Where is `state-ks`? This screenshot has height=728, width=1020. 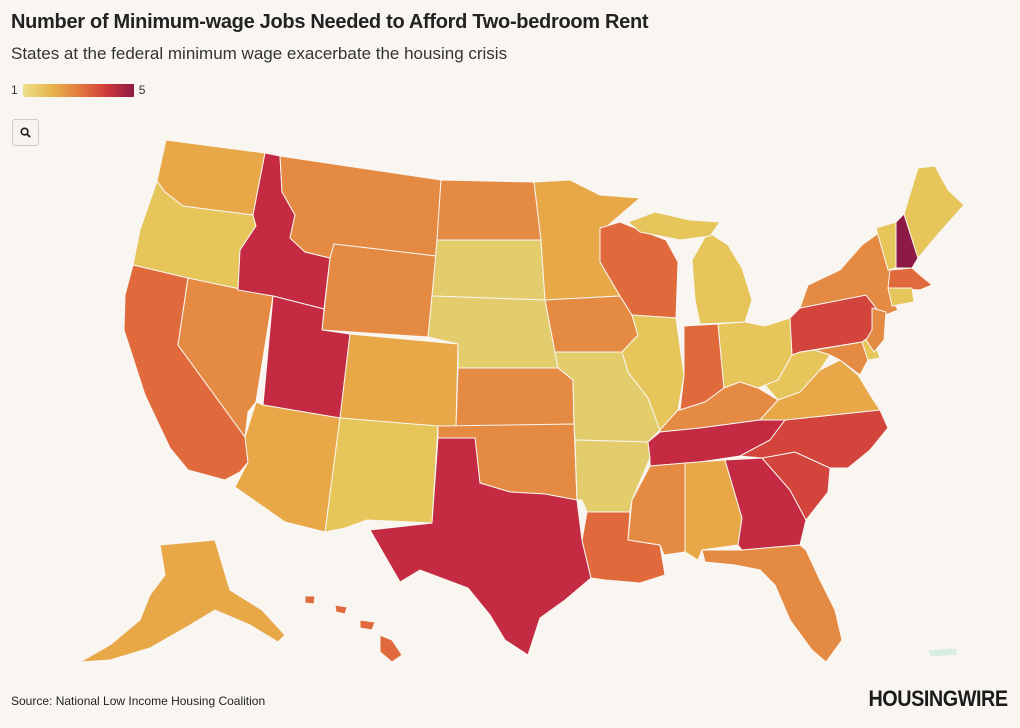
state-ks is located at coordinates (515, 398).